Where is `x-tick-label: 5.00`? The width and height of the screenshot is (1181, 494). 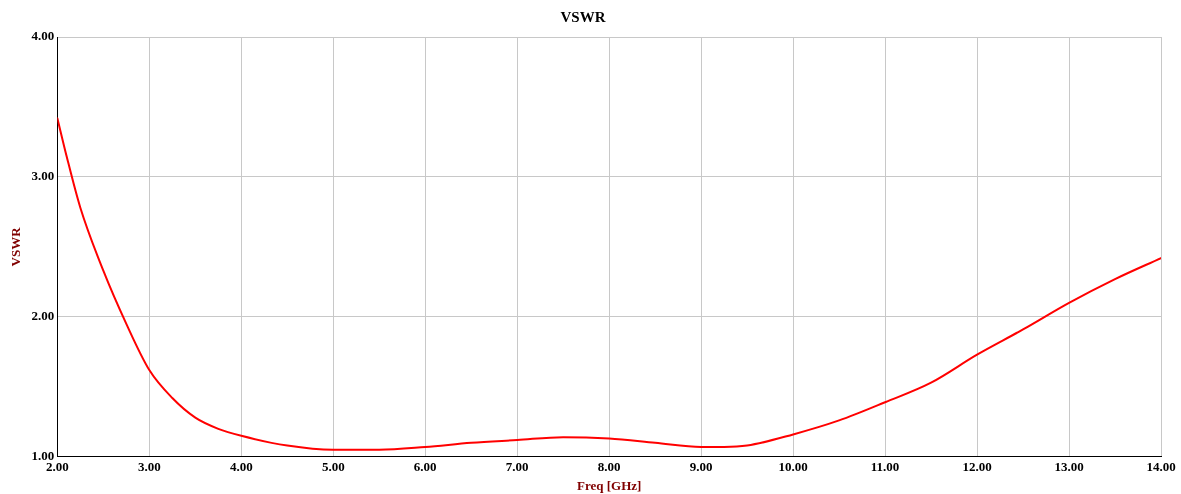 x-tick-label: 5.00 is located at coordinates (333, 466).